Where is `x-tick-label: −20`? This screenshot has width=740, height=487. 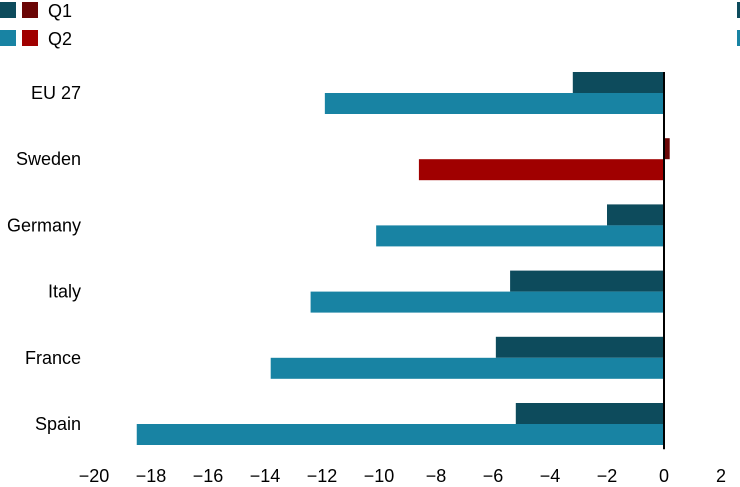 x-tick-label: −20 is located at coordinates (94, 476).